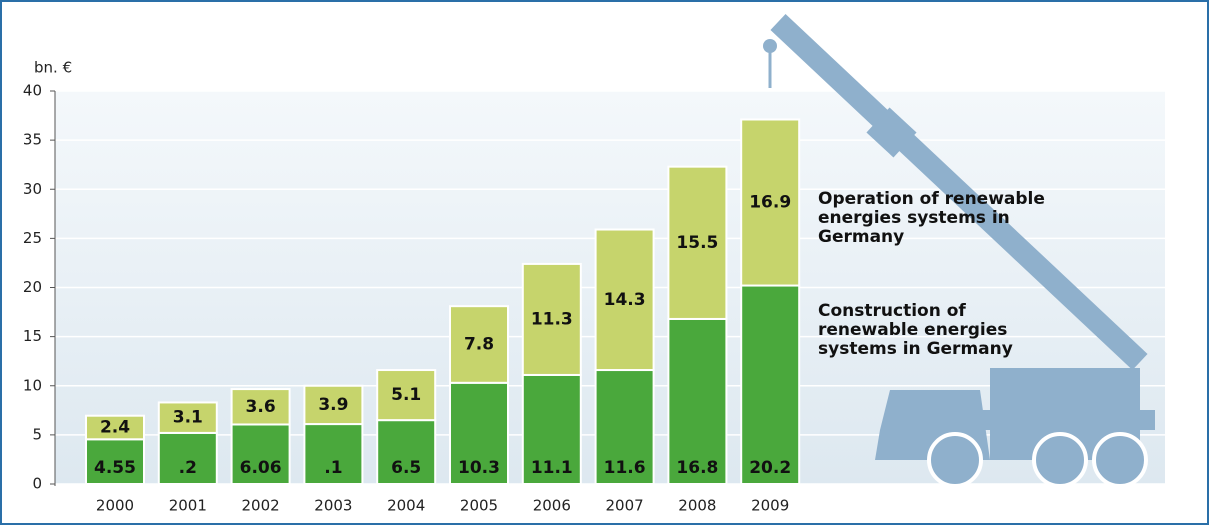  I want to click on y-tick-label: 0, so click(37, 484).